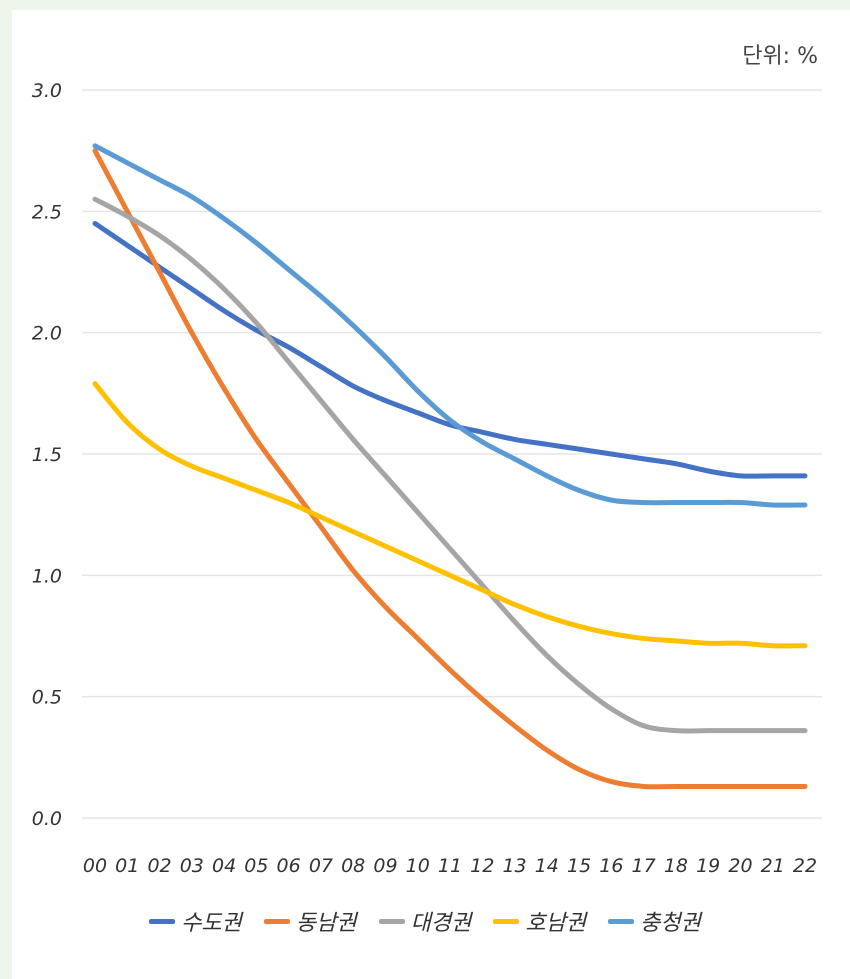 The height and width of the screenshot is (979, 850). I want to click on legend-item-0: 수도권, so click(195, 921).